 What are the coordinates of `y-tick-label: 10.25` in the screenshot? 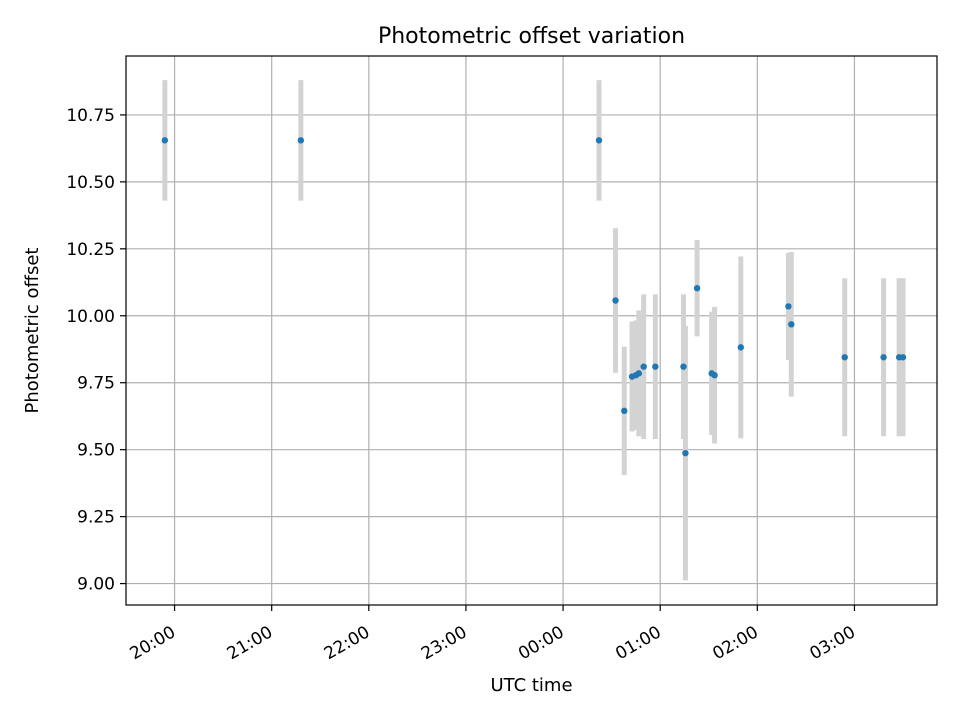 It's located at (90, 250).